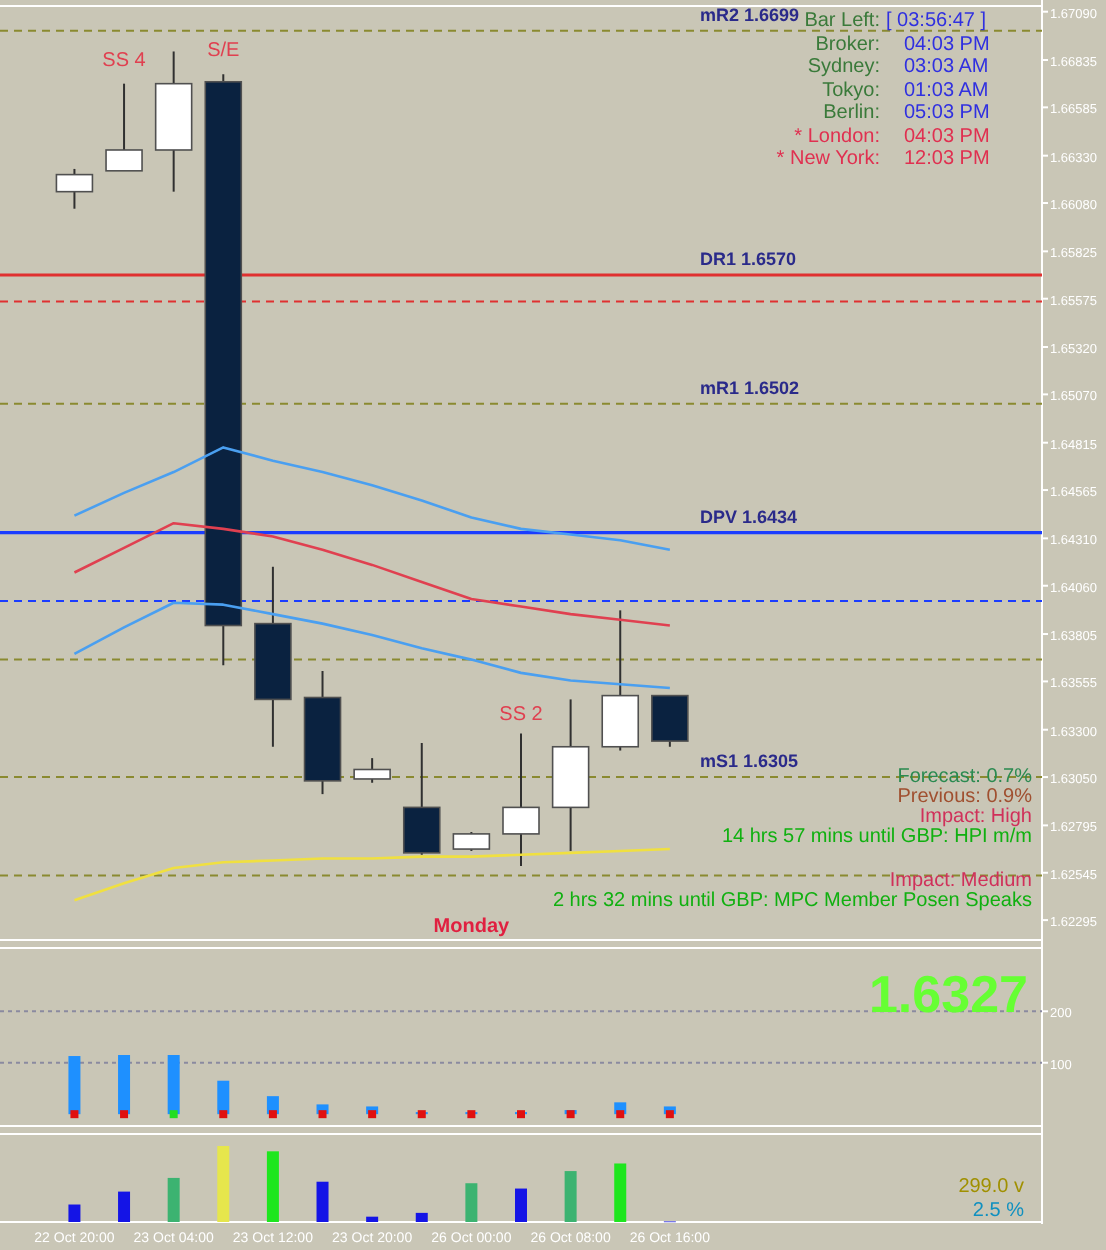 The width and height of the screenshot is (1106, 1250). Describe the element at coordinates (975, 817) in the screenshot. I see `annotation: Impact: High` at that location.